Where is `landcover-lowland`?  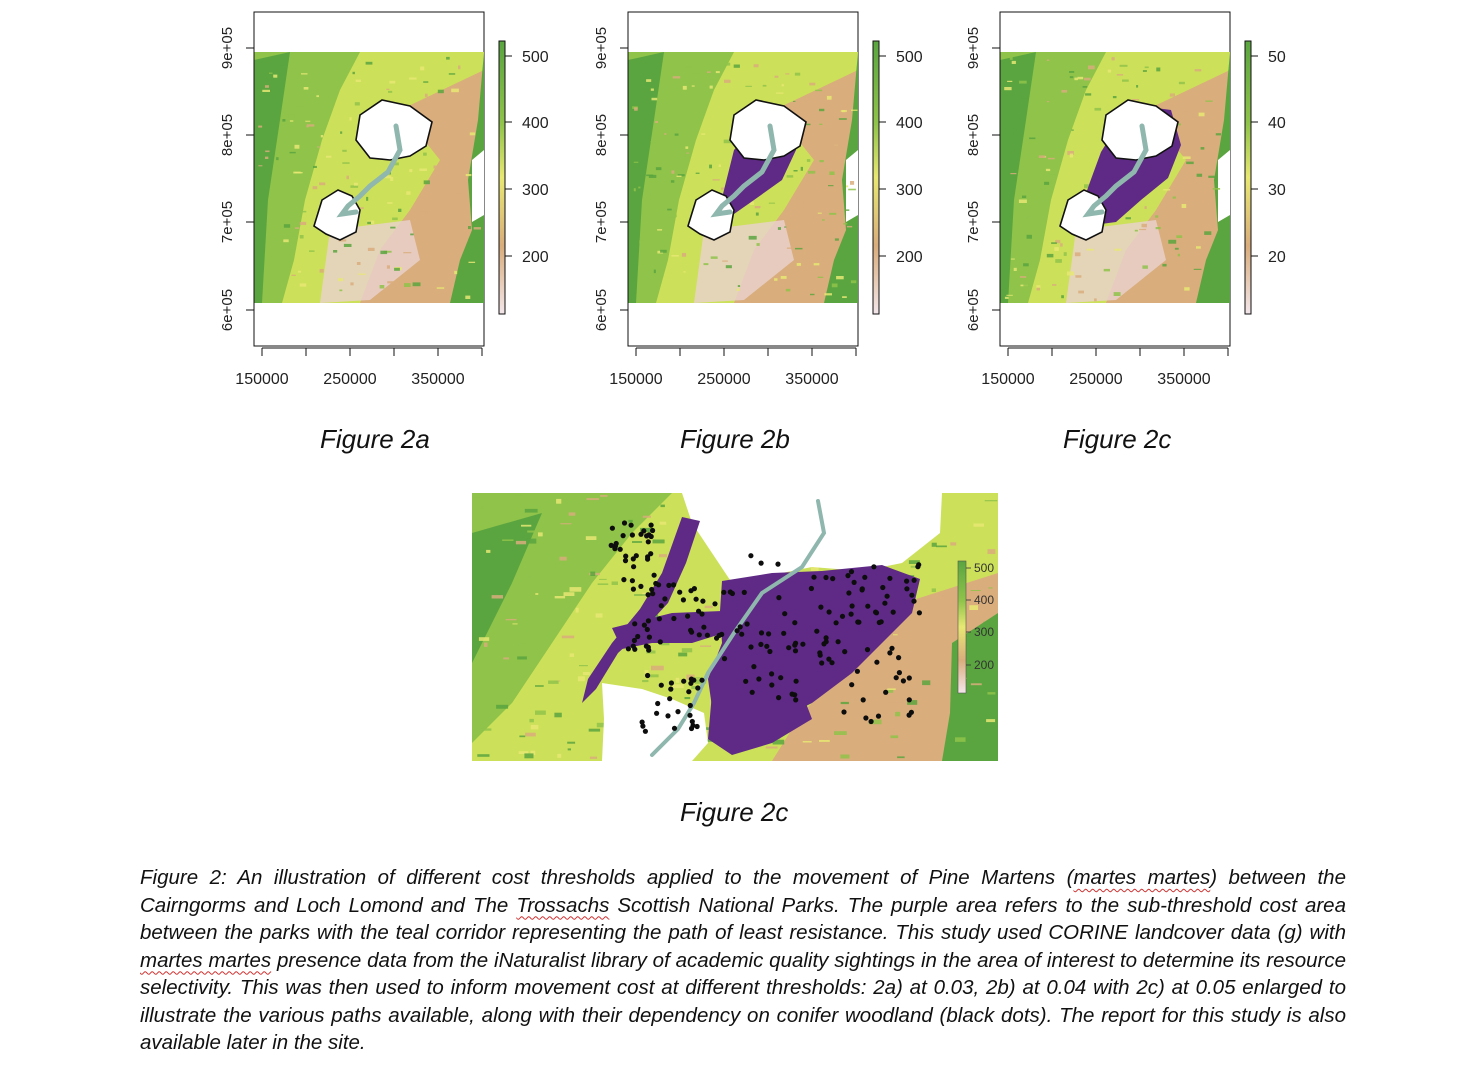 landcover-lowland is located at coordinates (1116, 261).